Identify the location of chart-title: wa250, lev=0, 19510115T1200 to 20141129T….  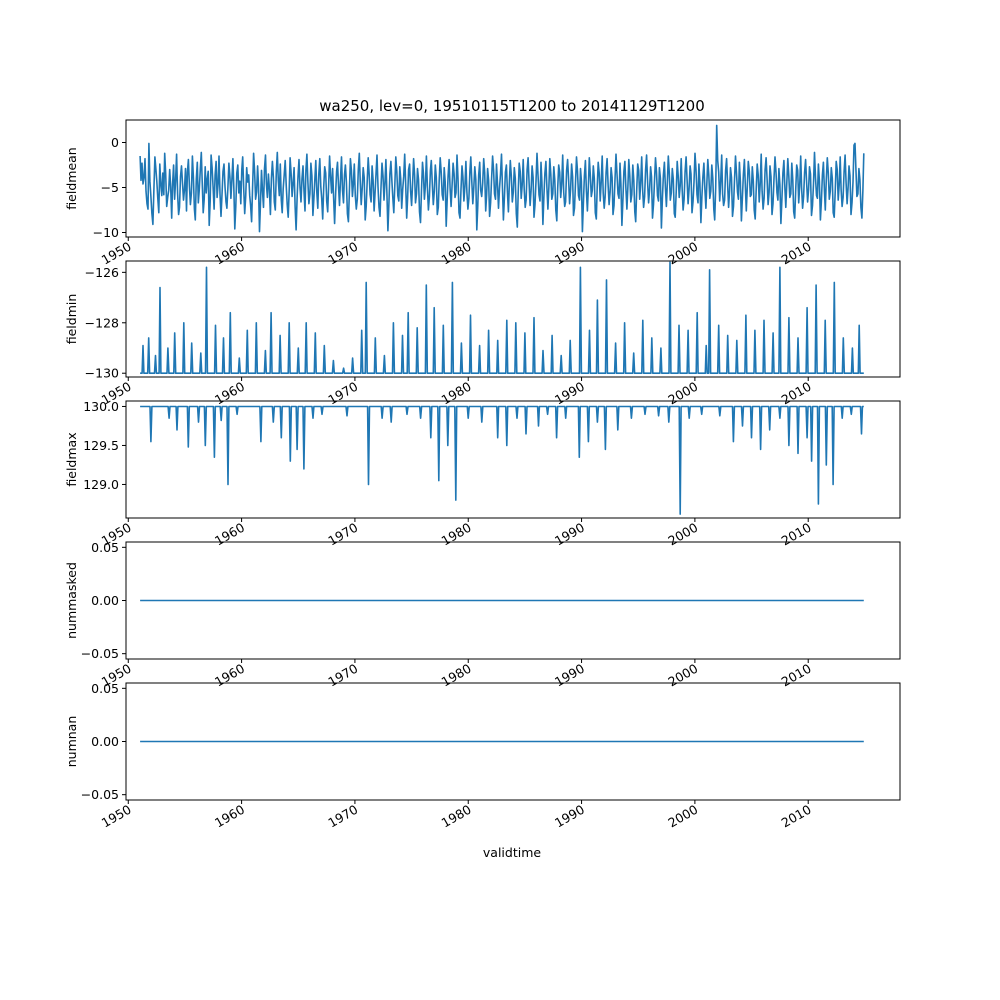
(512, 106).